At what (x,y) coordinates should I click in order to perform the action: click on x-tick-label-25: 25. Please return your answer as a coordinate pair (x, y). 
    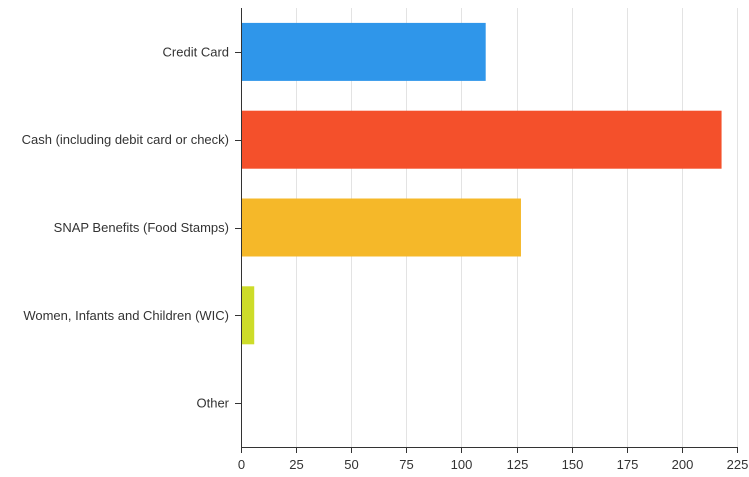
    Looking at the image, I should click on (296, 464).